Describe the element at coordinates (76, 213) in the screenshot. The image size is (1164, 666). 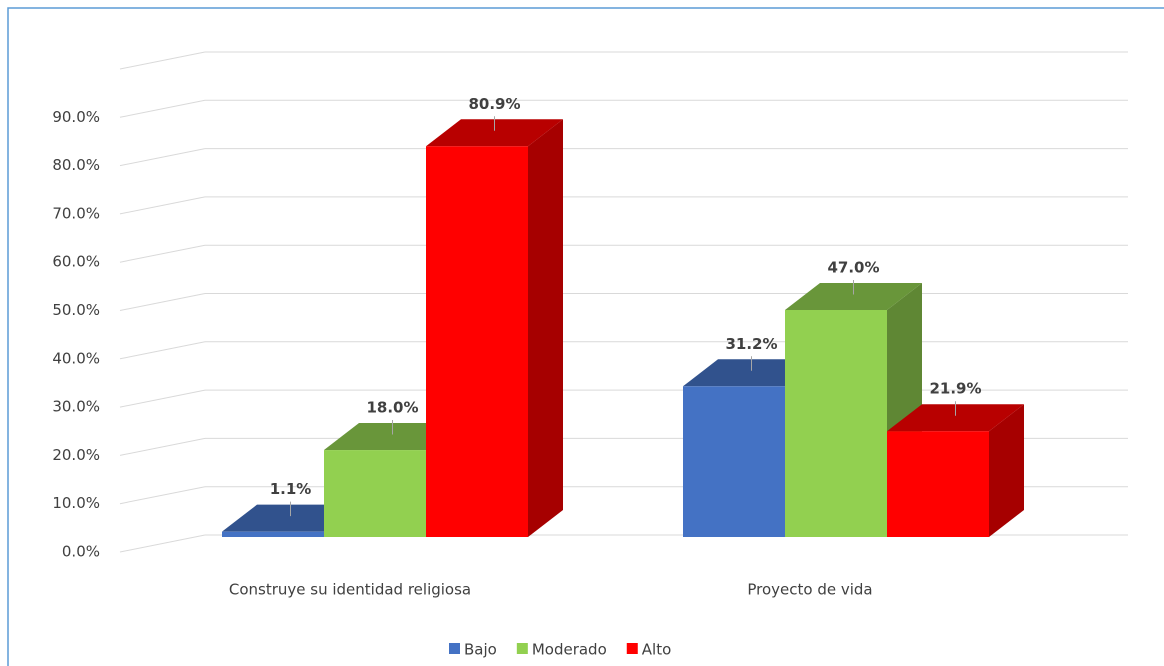
I see `y-tick-label: 70.0%` at that location.